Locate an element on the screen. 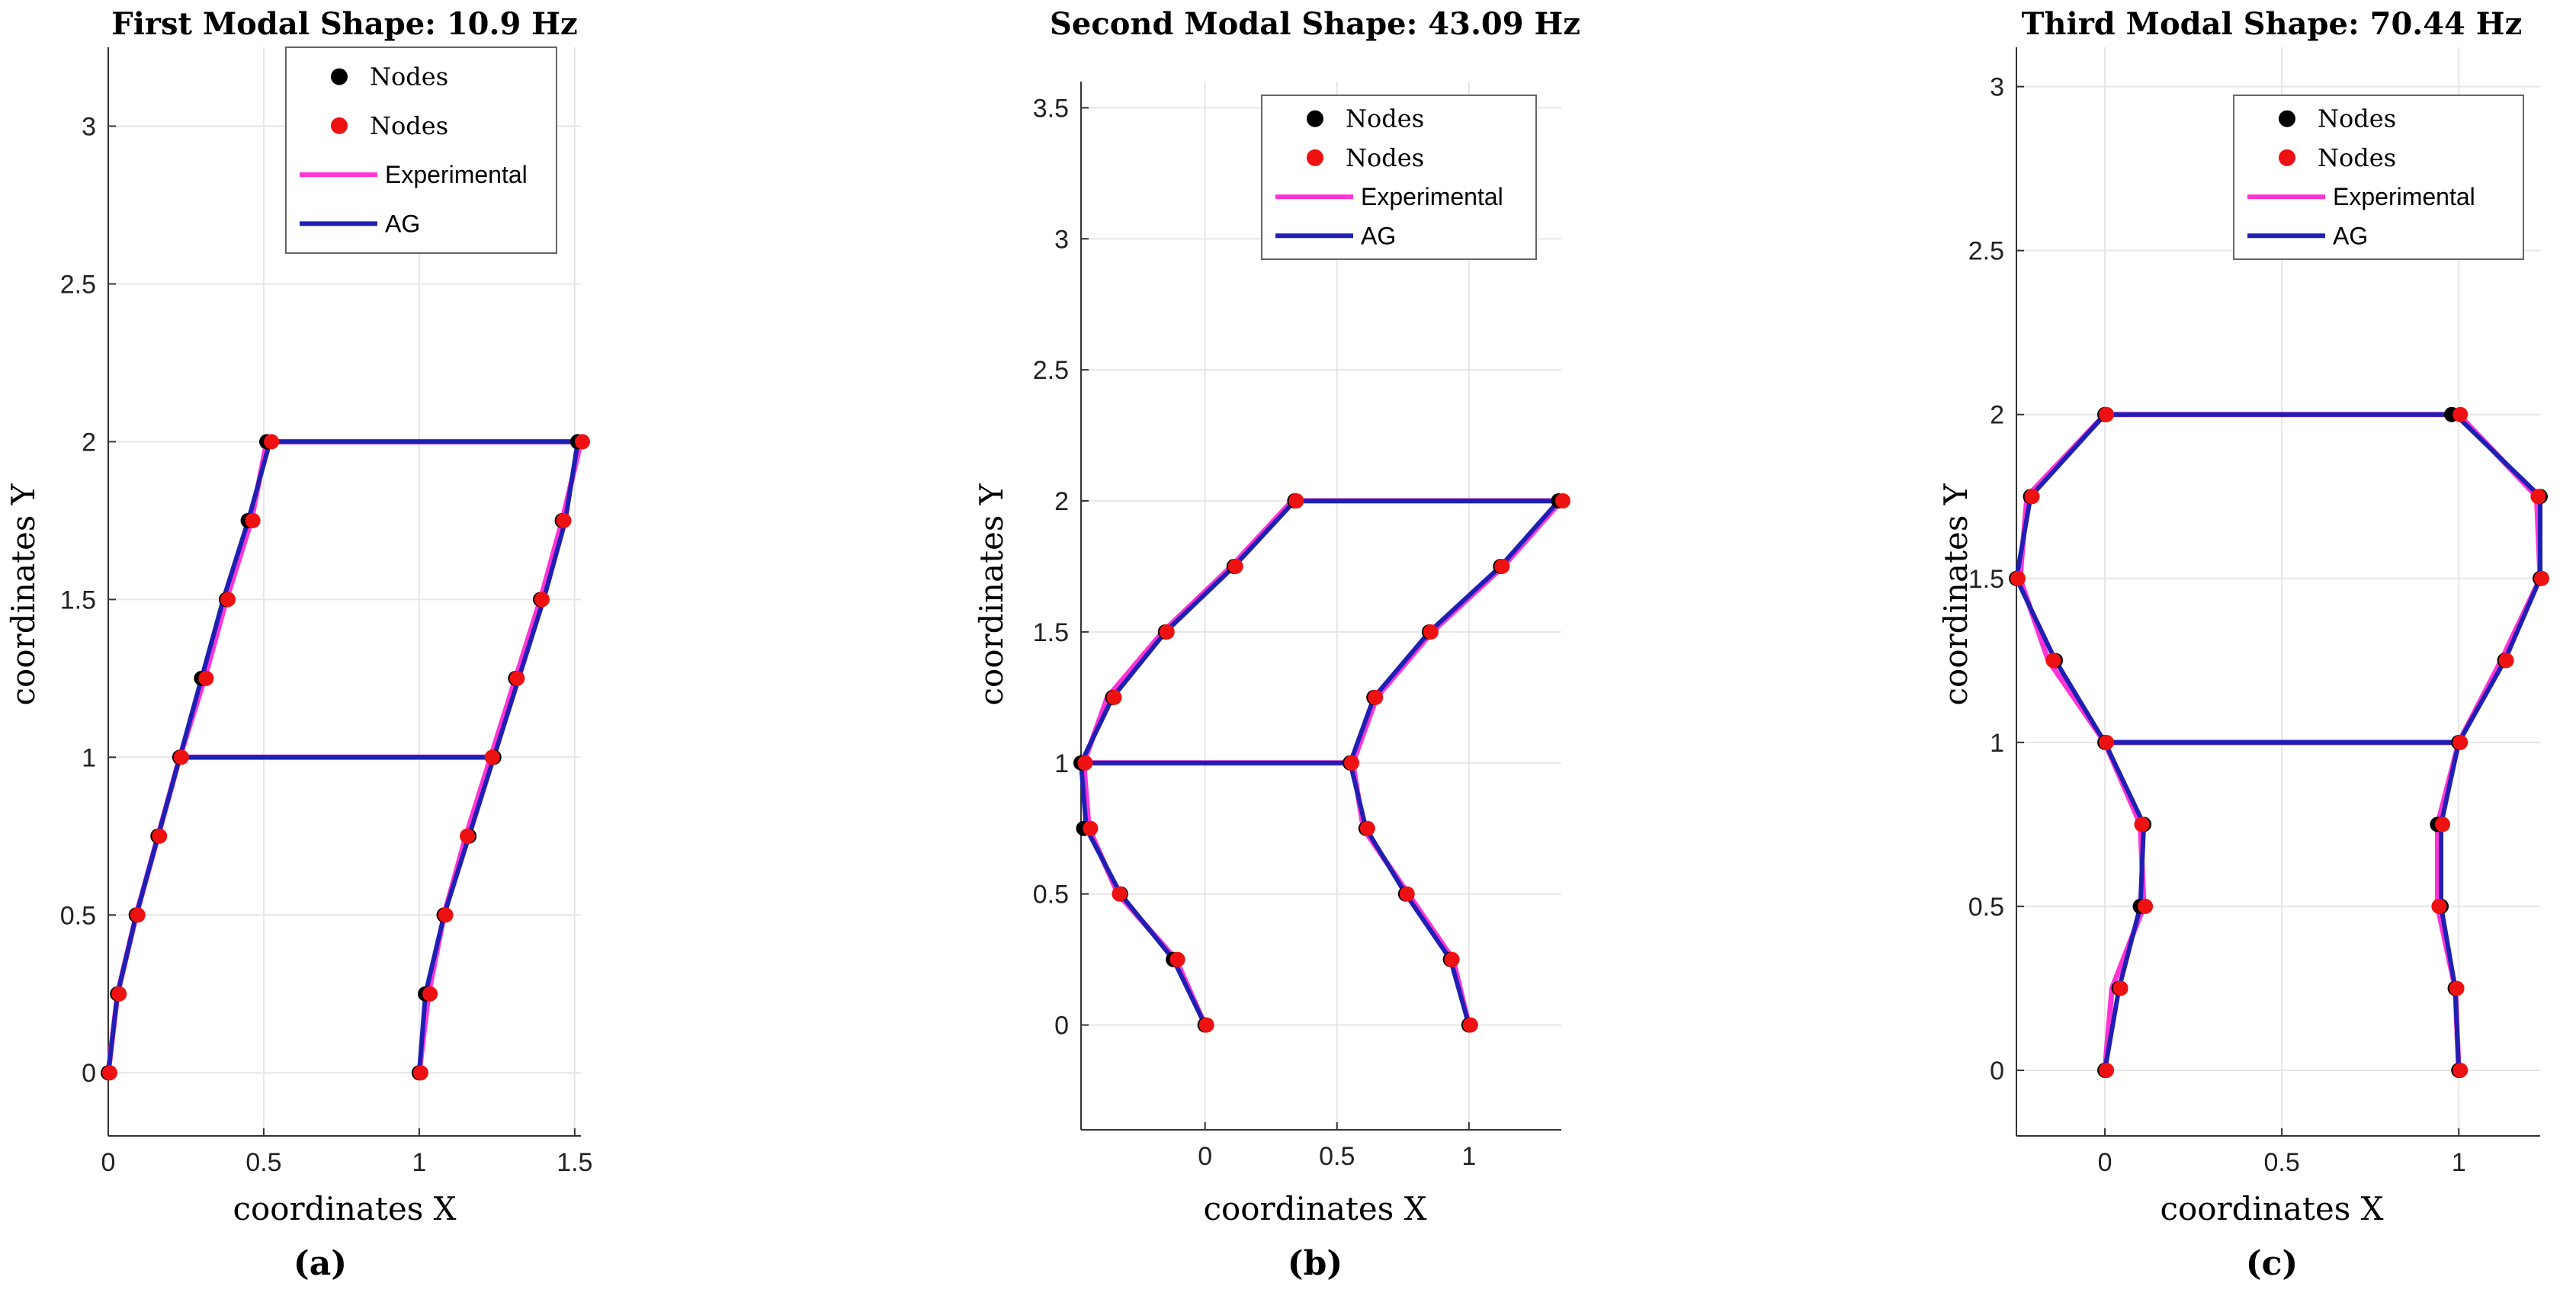  chart-title: Third Modal Shape: 70.44 Hz is located at coordinates (2272, 24).